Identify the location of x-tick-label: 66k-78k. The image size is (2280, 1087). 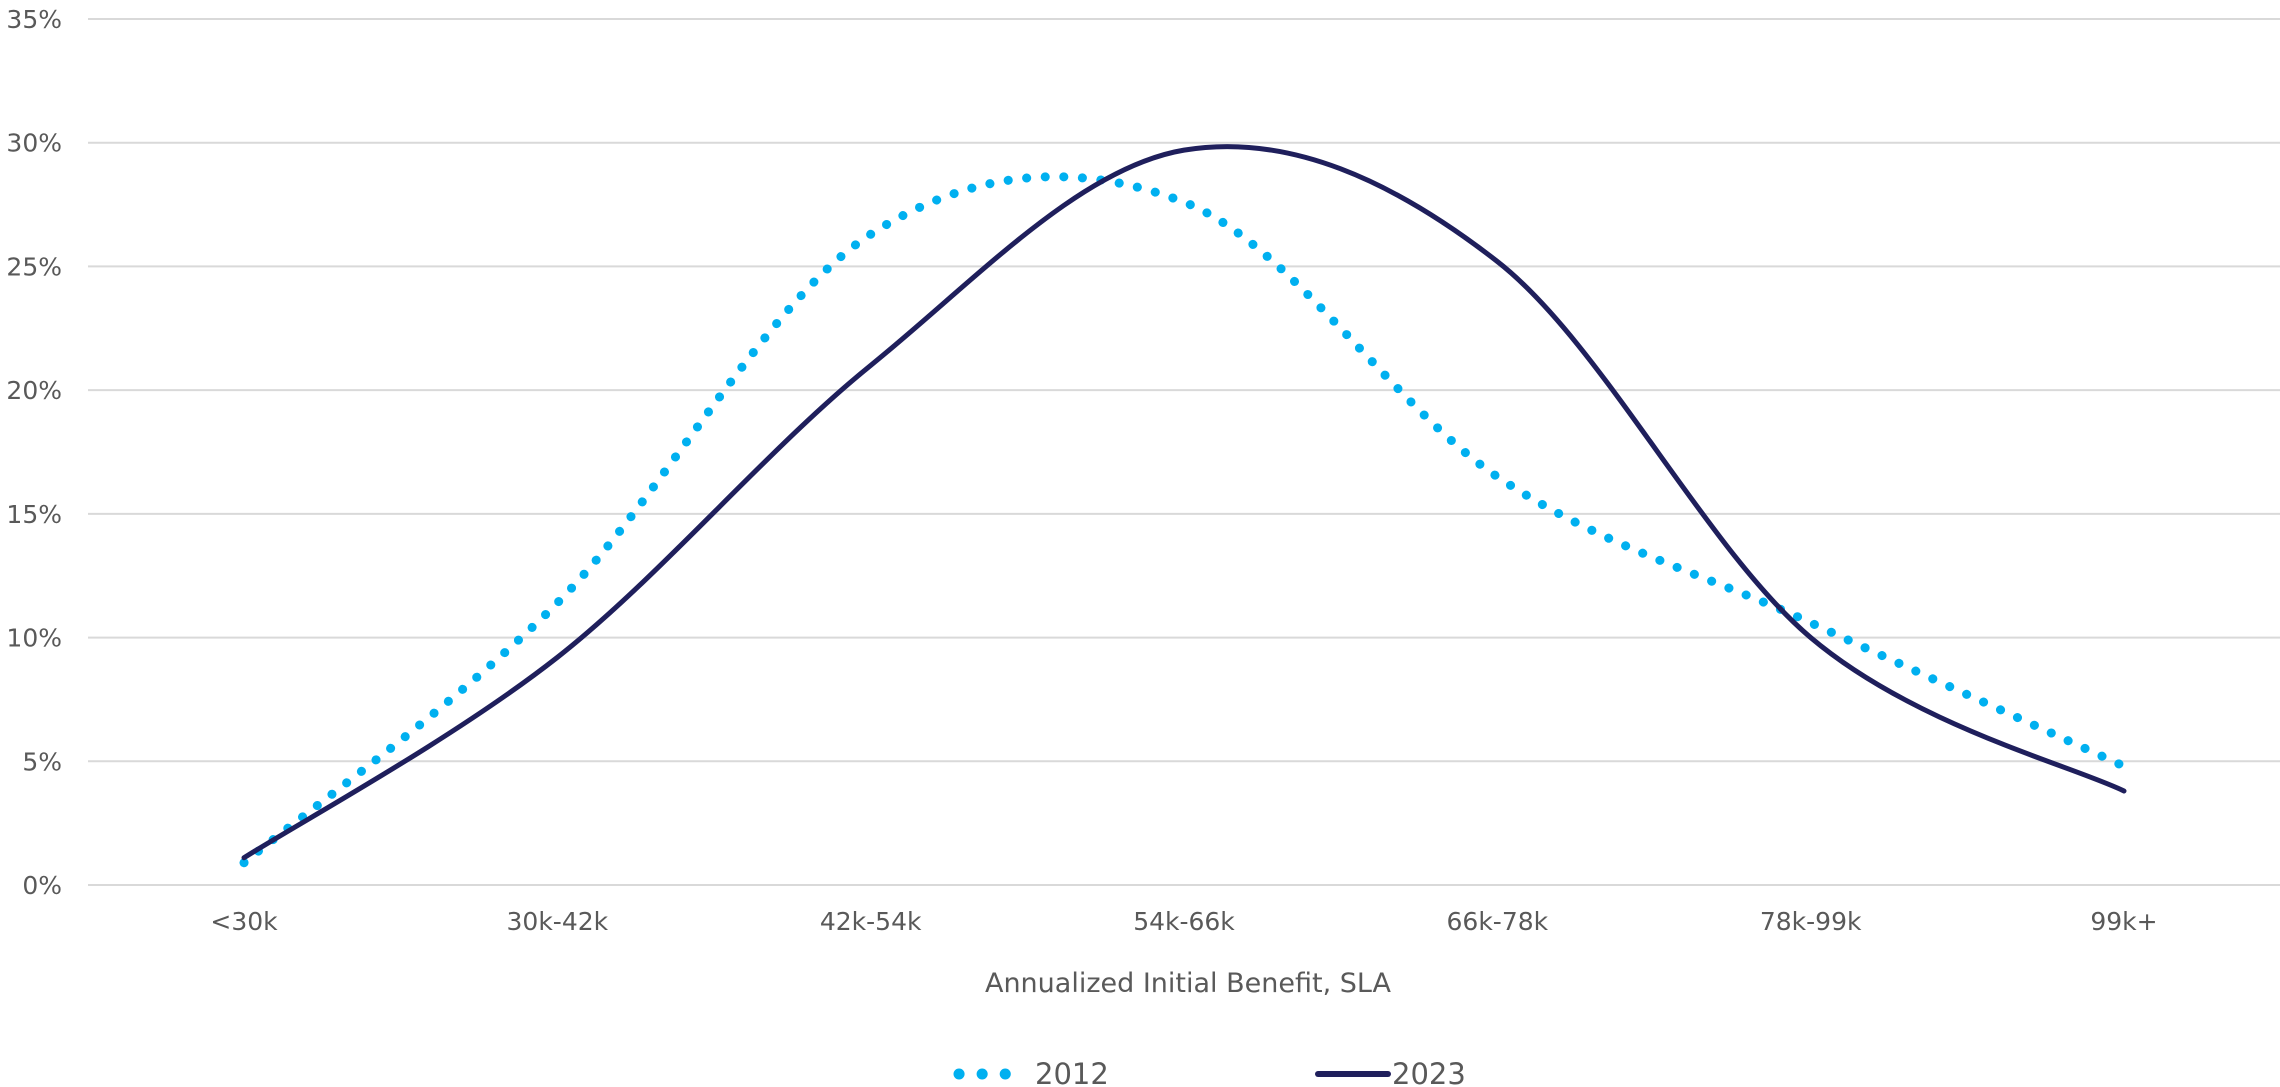
(1498, 921).